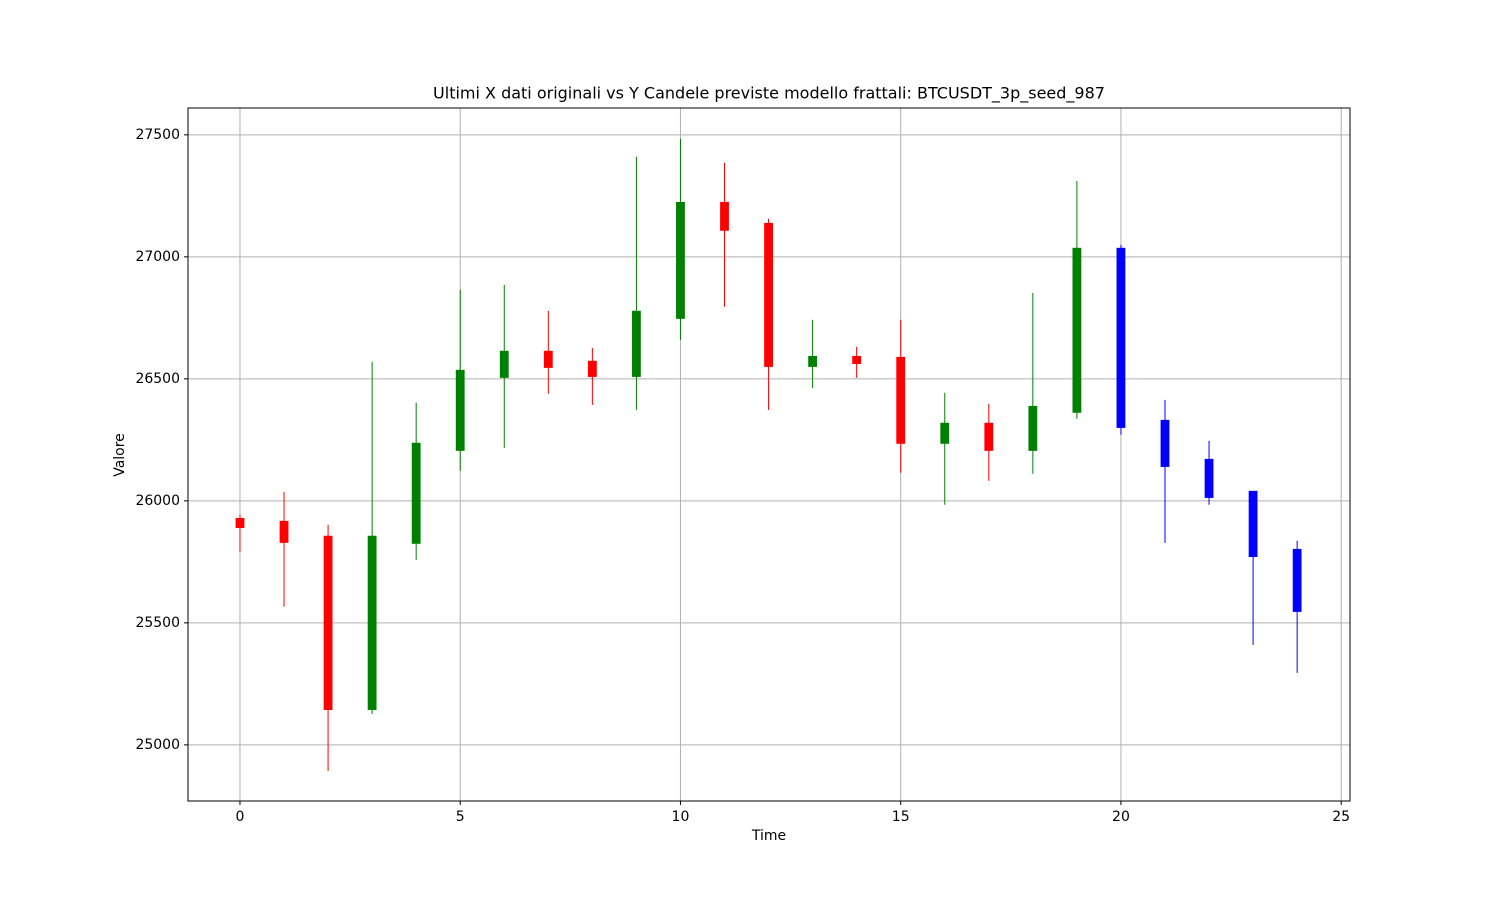 The width and height of the screenshot is (1500, 900). I want to click on x-tick-label: 20, so click(1121, 817).